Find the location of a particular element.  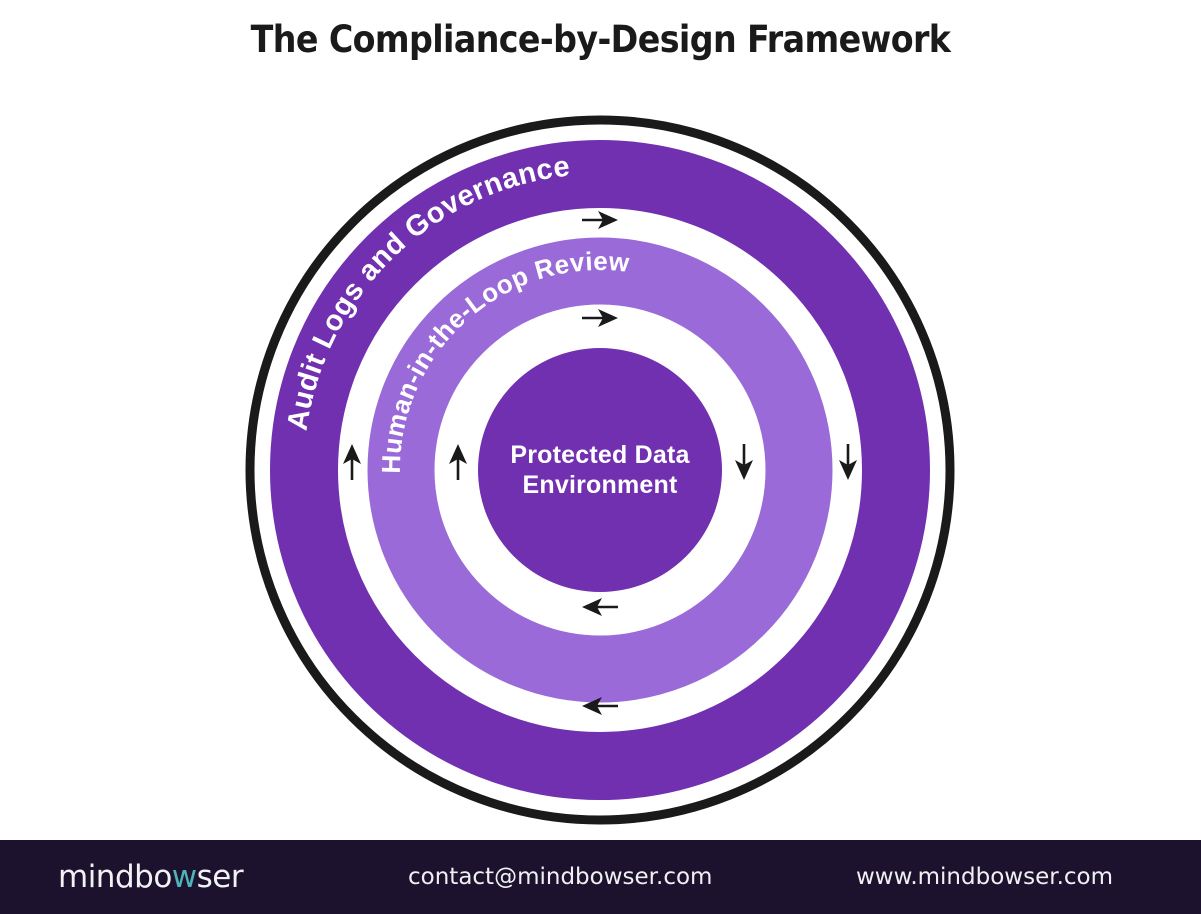

page-title: The Compliance-by-Design Framework is located at coordinates (600, 39).